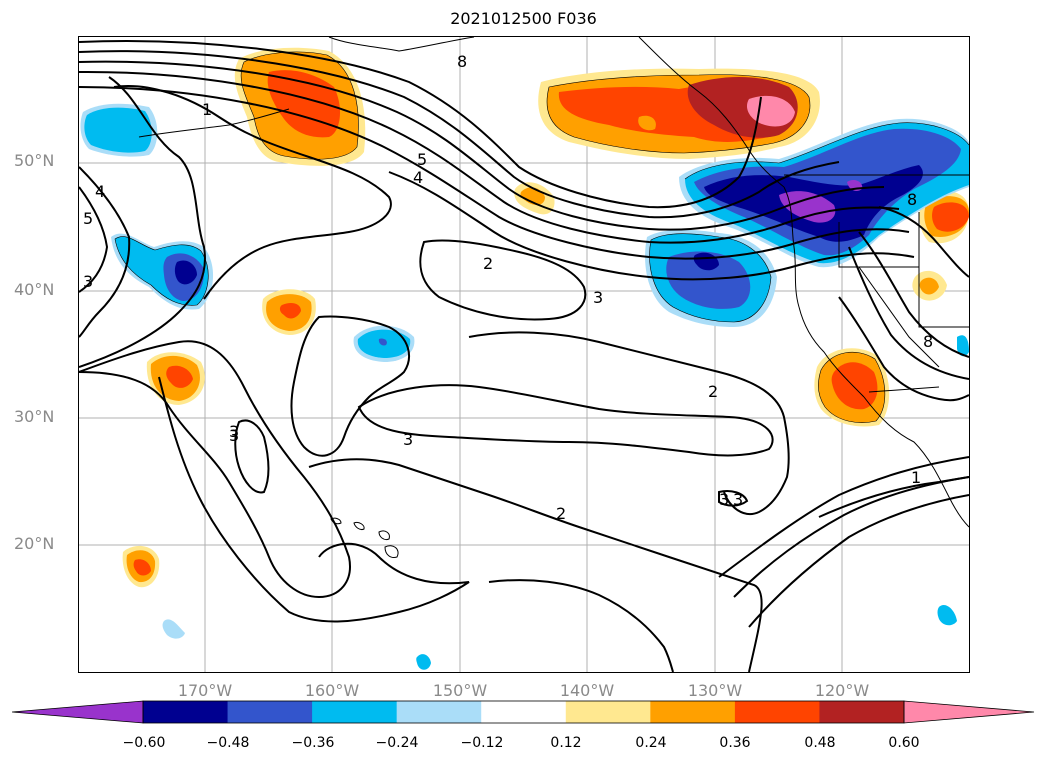 This screenshot has height=763, width=1047. Describe the element at coordinates (34, 289) in the screenshot. I see `lat-label-40n: 40°N` at that location.